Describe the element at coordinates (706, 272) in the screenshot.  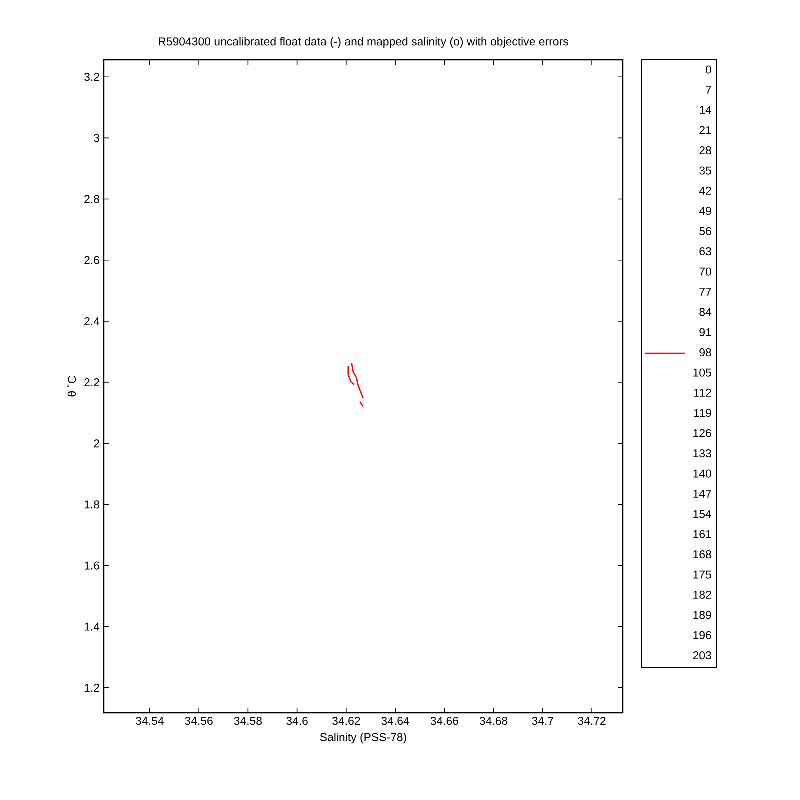
I see `text: 70` at that location.